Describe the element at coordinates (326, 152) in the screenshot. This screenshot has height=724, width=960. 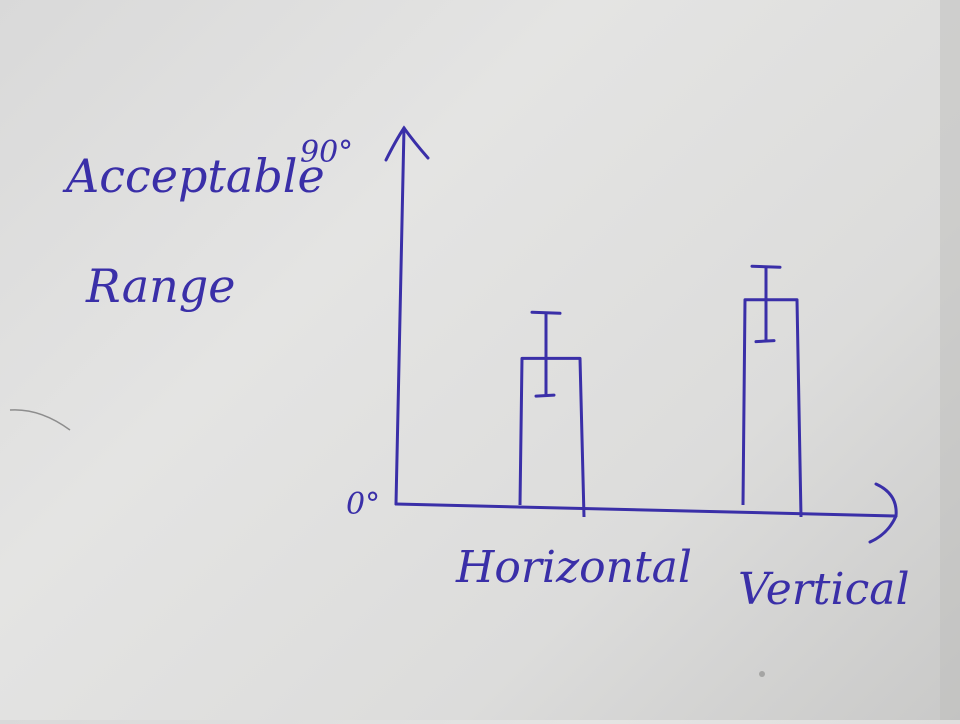
I see `y-tick-label-max: 90°` at that location.